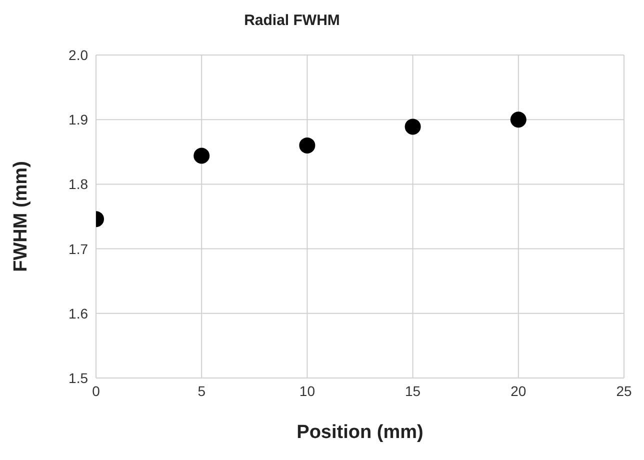 The width and height of the screenshot is (644, 460). What do you see at coordinates (96, 390) in the screenshot?
I see `x-tick-label: 0` at bounding box center [96, 390].